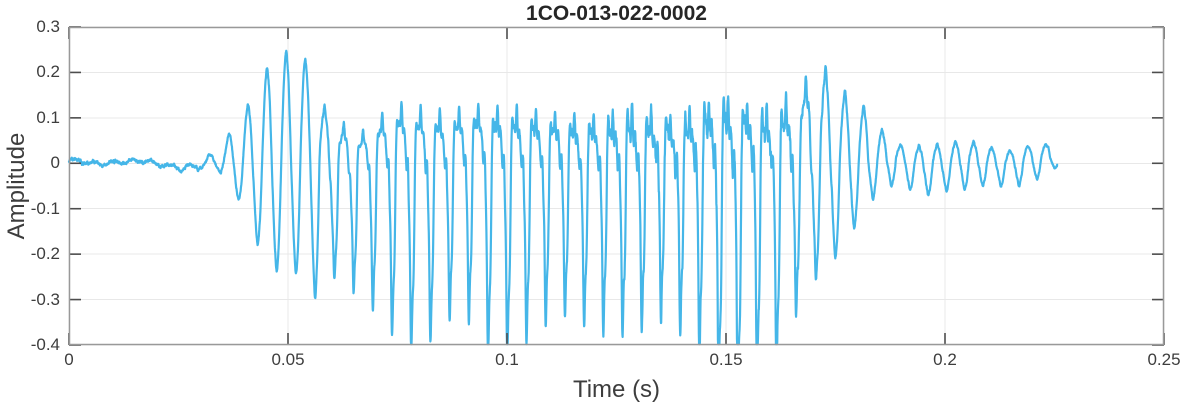 This screenshot has width=1182, height=404. I want to click on x-axis-label: Time (s), so click(616, 389).